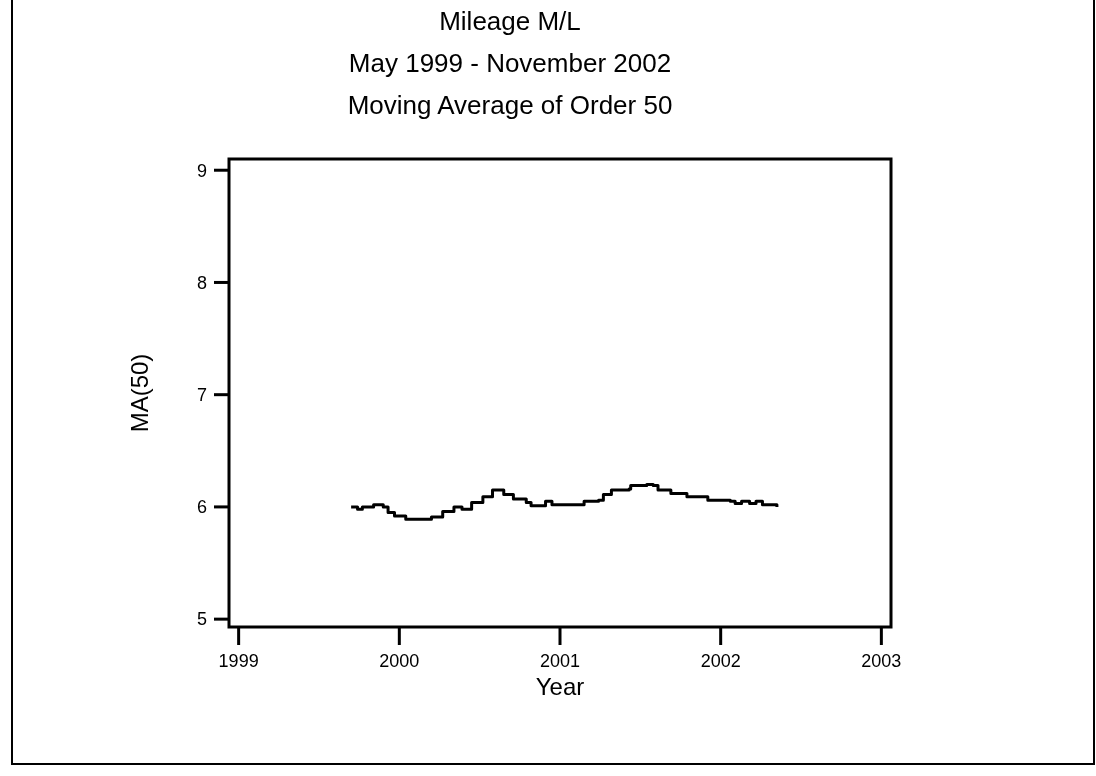 The image size is (1096, 776). I want to click on x-tick-label: 2001, so click(560, 661).